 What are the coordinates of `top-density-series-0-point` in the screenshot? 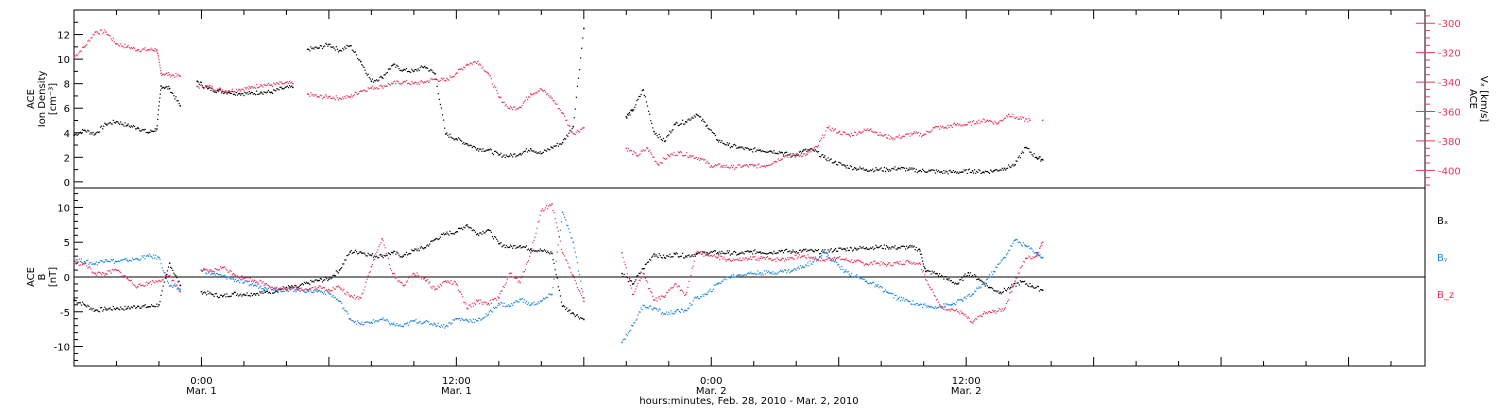 It's located at (392, 65).